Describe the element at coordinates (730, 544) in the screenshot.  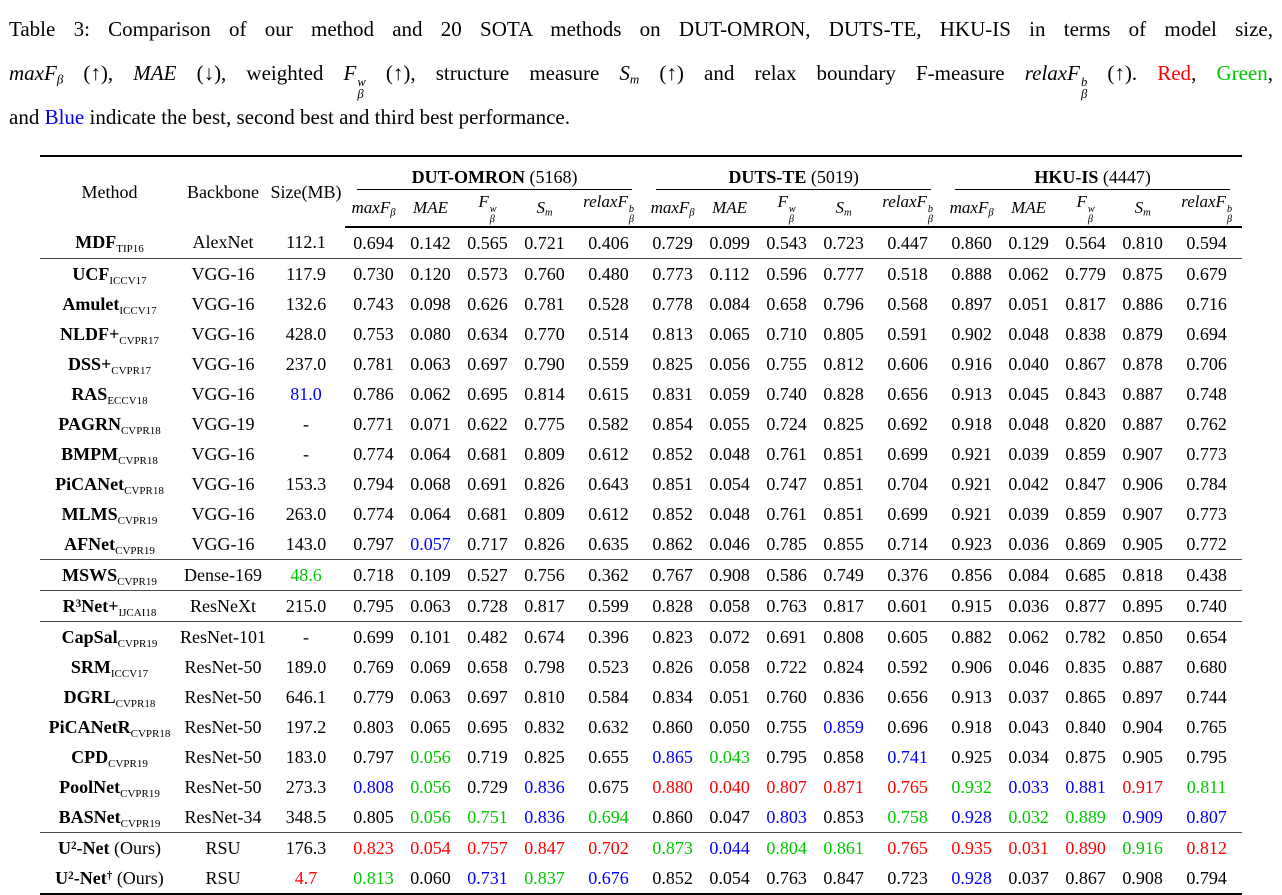
I see `metric-cell: 0.046` at that location.